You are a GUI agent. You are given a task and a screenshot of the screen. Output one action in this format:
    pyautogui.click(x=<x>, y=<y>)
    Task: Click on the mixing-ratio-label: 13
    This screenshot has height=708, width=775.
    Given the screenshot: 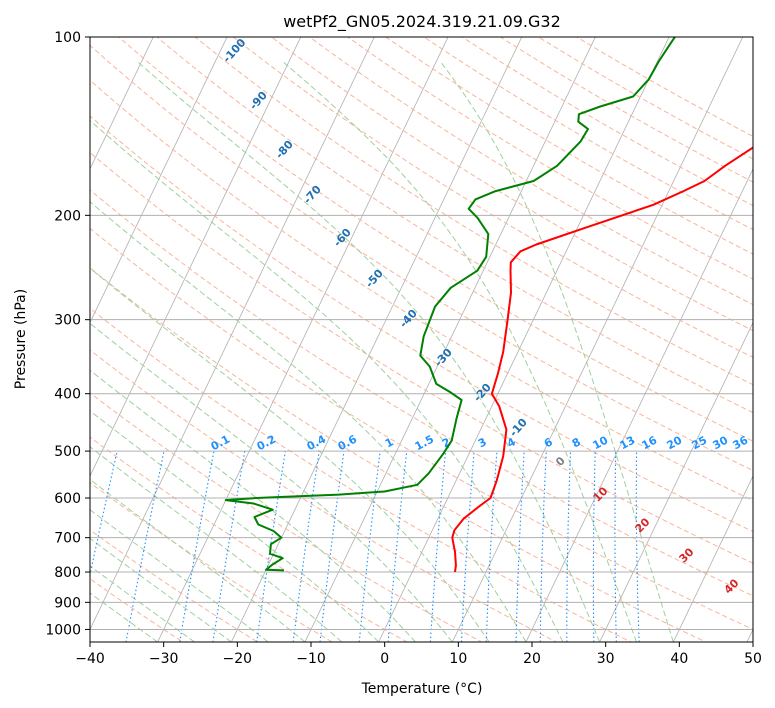 What is the action you would take?
    pyautogui.click(x=628, y=443)
    